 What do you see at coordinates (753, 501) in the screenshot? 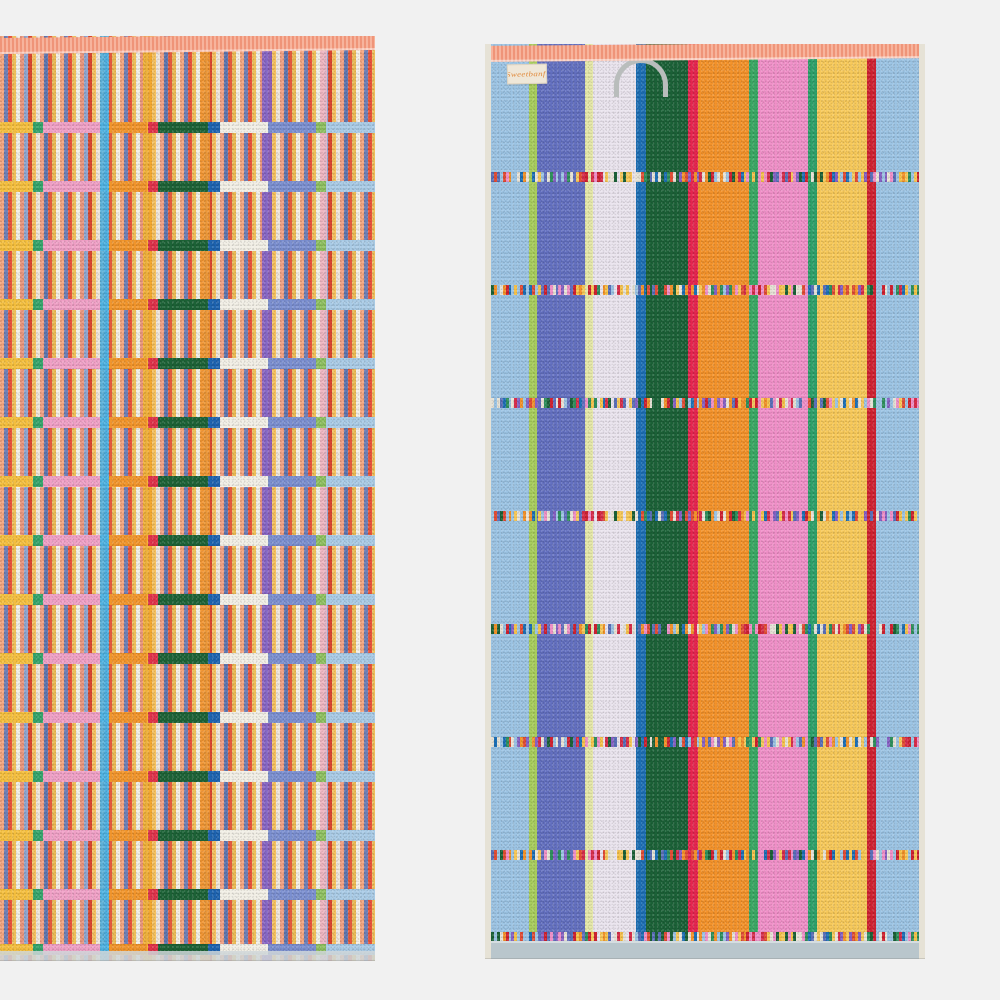
I see `stripe-green` at bounding box center [753, 501].